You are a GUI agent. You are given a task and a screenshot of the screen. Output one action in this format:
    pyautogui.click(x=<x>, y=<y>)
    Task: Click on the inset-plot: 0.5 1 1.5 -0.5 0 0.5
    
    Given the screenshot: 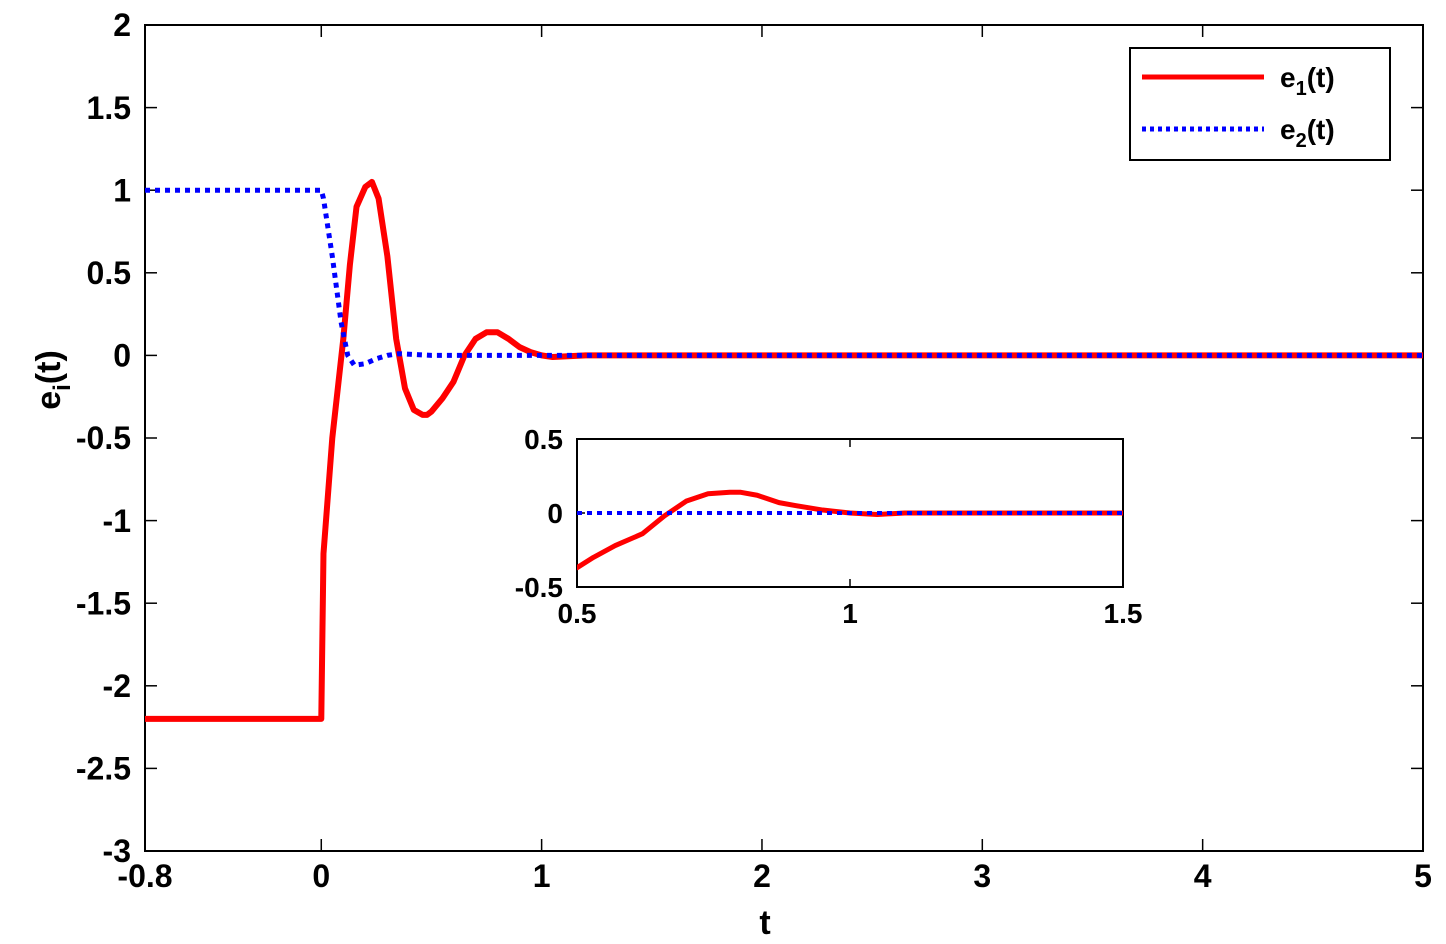 What is the action you would take?
    pyautogui.click(x=829, y=526)
    